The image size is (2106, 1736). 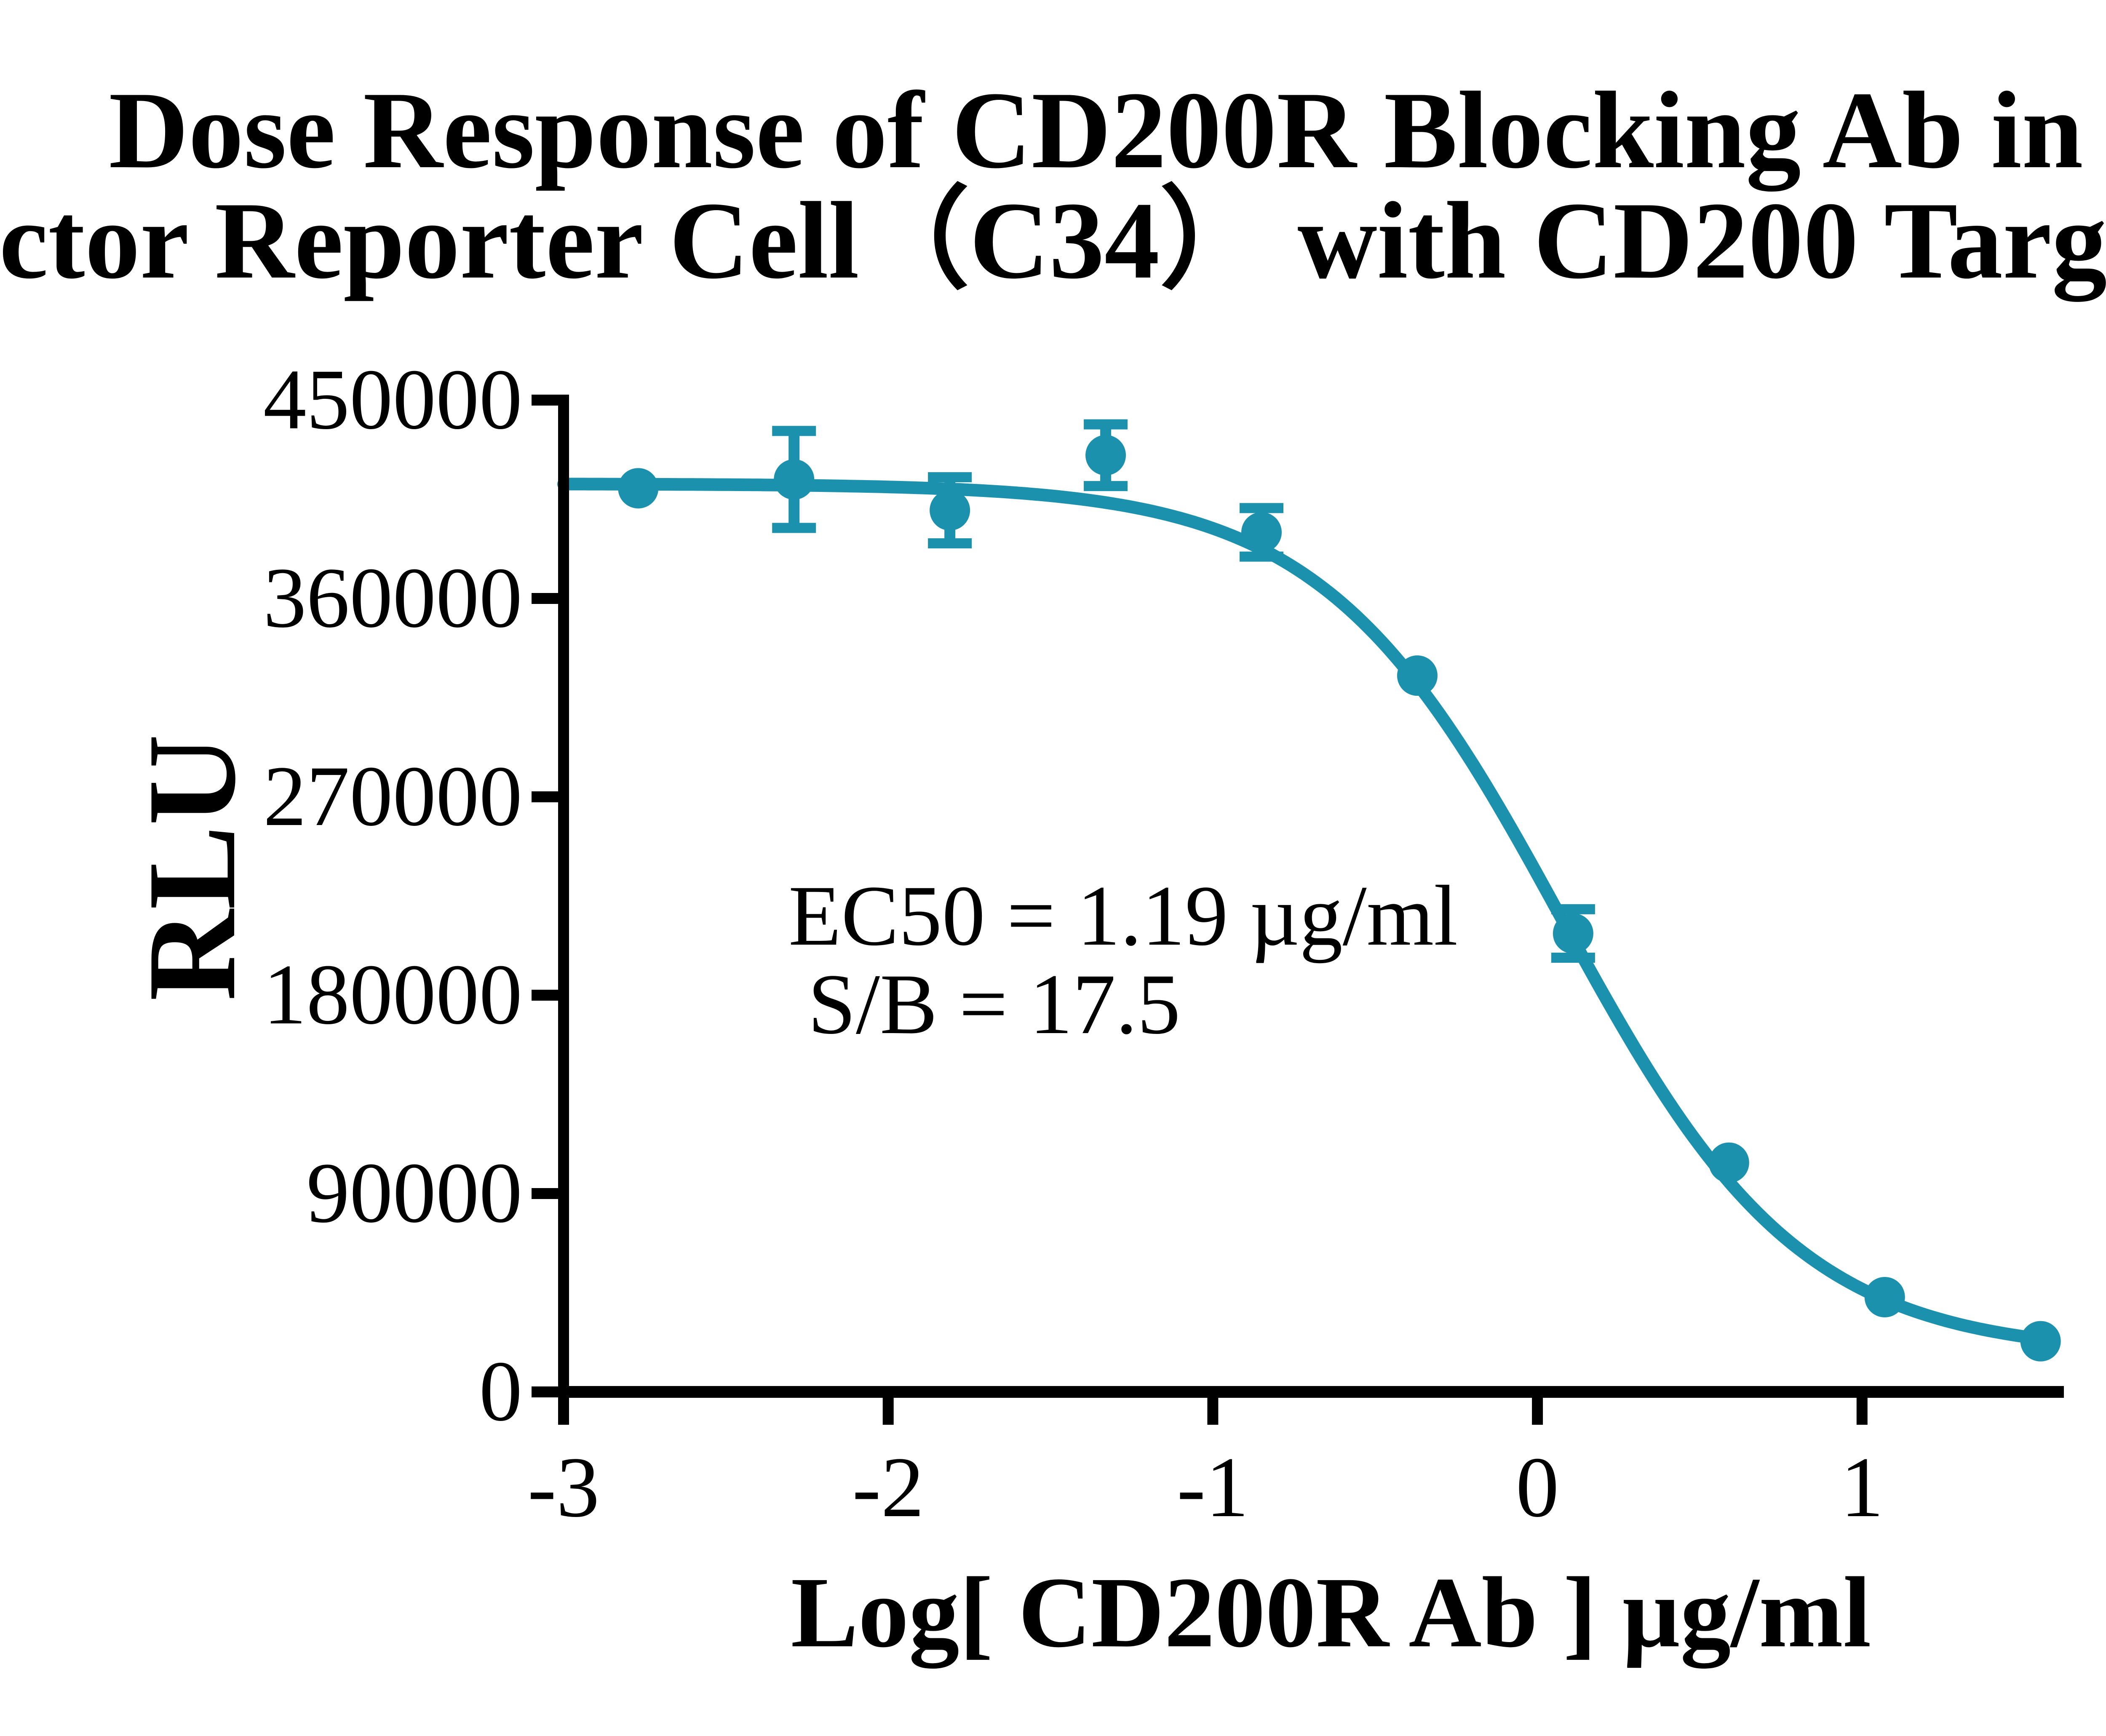 I want to click on annotation-signal-to-background: S/B = 17.5, so click(x=994, y=1004).